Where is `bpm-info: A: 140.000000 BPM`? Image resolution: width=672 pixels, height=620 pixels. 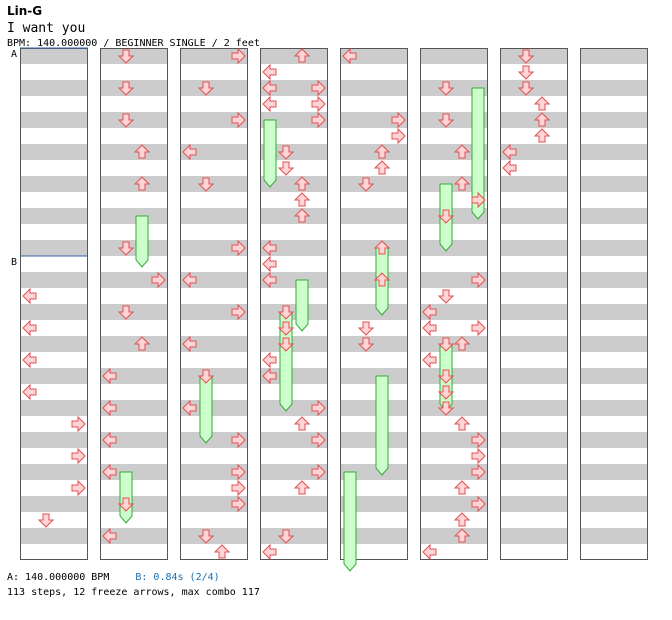
bpm-info: A: 140.000000 BPM is located at coordinates (58, 577).